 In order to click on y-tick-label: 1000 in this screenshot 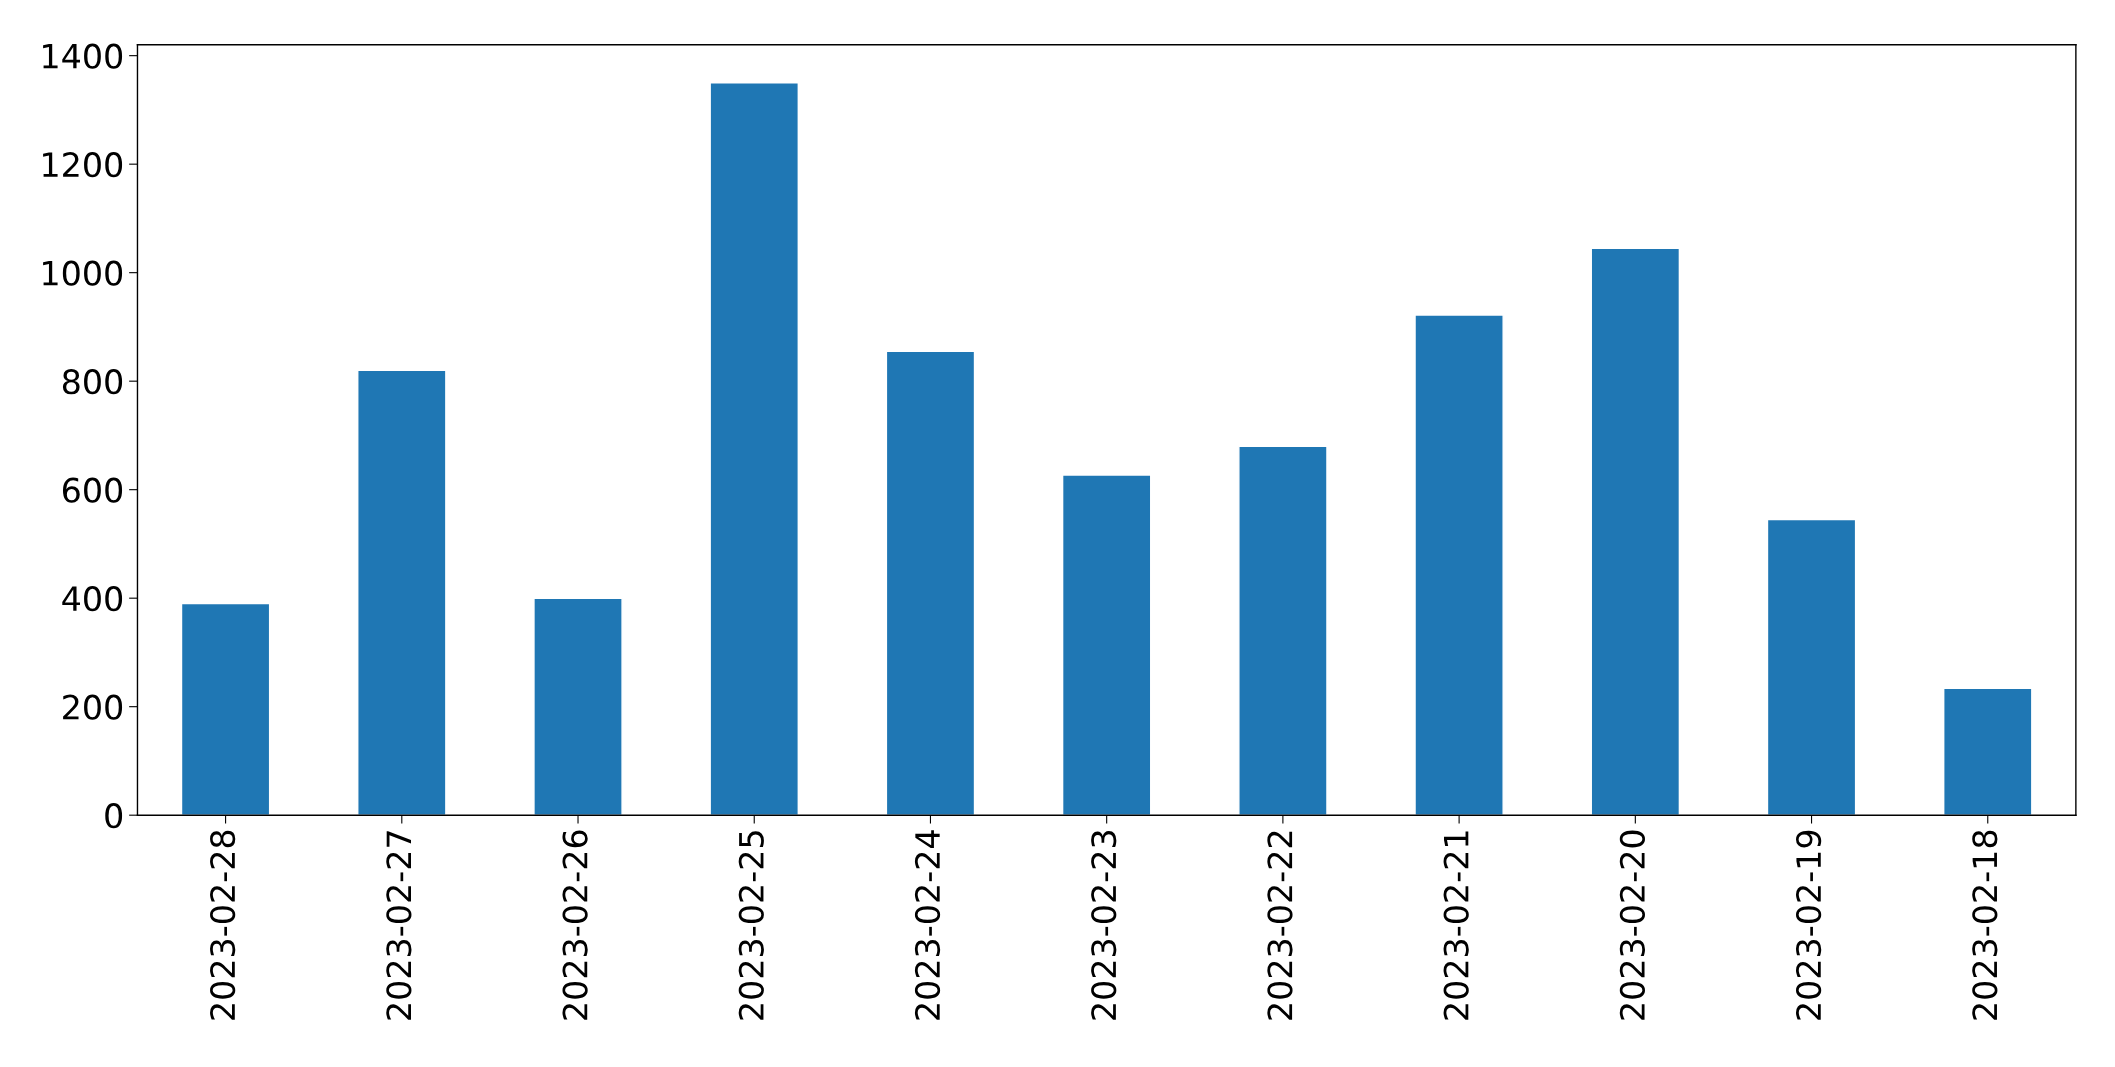, I will do `click(83, 273)`.